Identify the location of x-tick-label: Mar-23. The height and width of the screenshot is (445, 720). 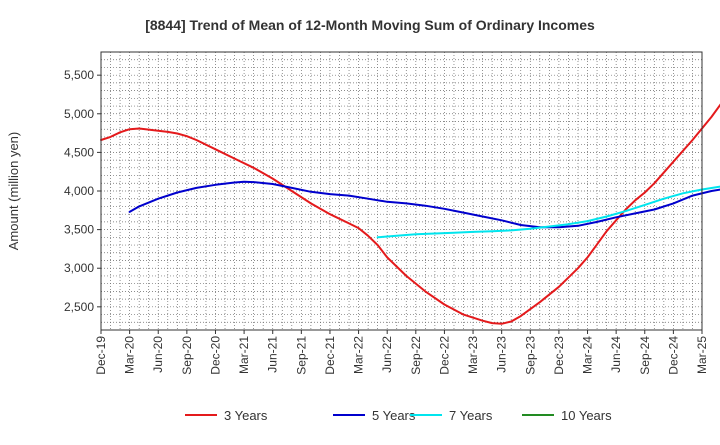
(473, 355).